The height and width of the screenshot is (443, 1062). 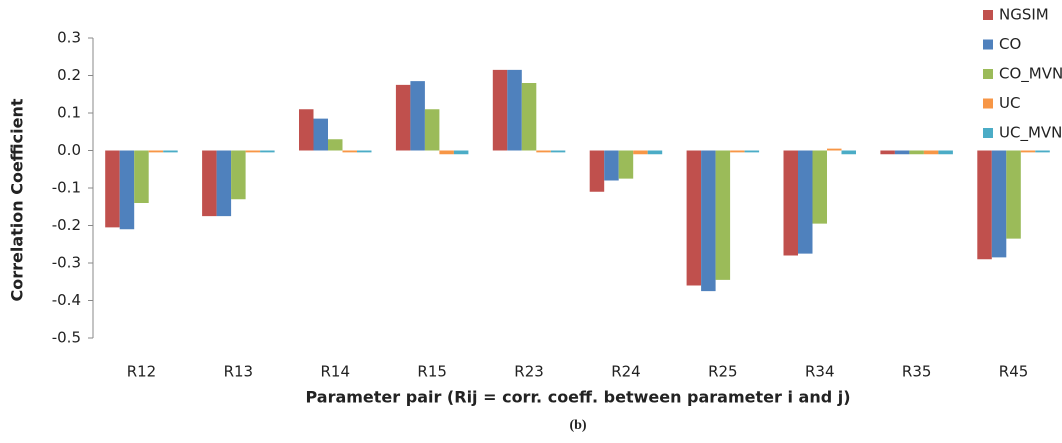 What do you see at coordinates (69, 113) in the screenshot?
I see `y-tick-label: 0.1` at bounding box center [69, 113].